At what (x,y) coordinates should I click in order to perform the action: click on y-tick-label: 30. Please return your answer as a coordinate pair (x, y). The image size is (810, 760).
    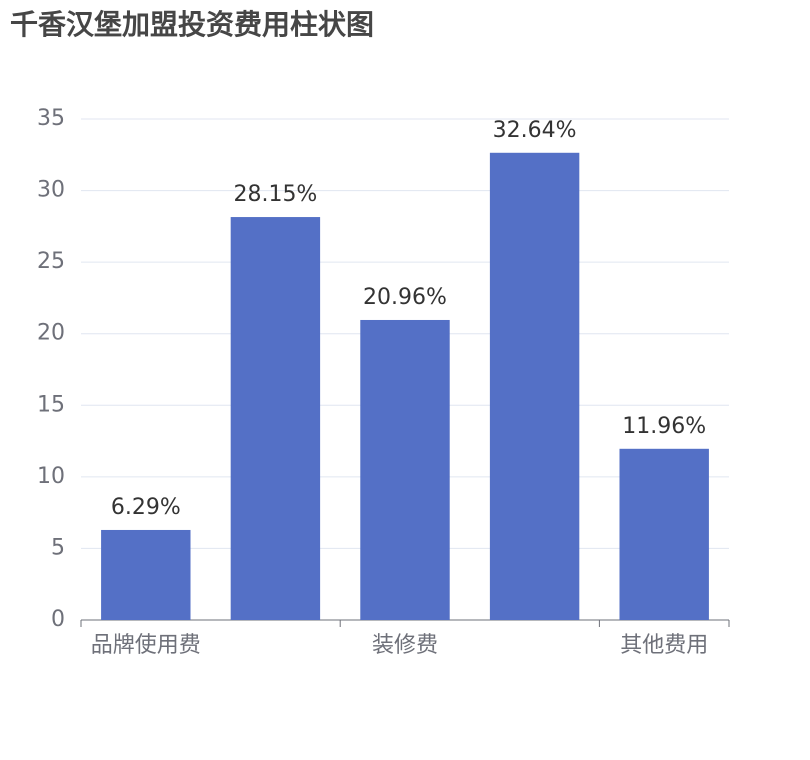
    Looking at the image, I should click on (51, 190).